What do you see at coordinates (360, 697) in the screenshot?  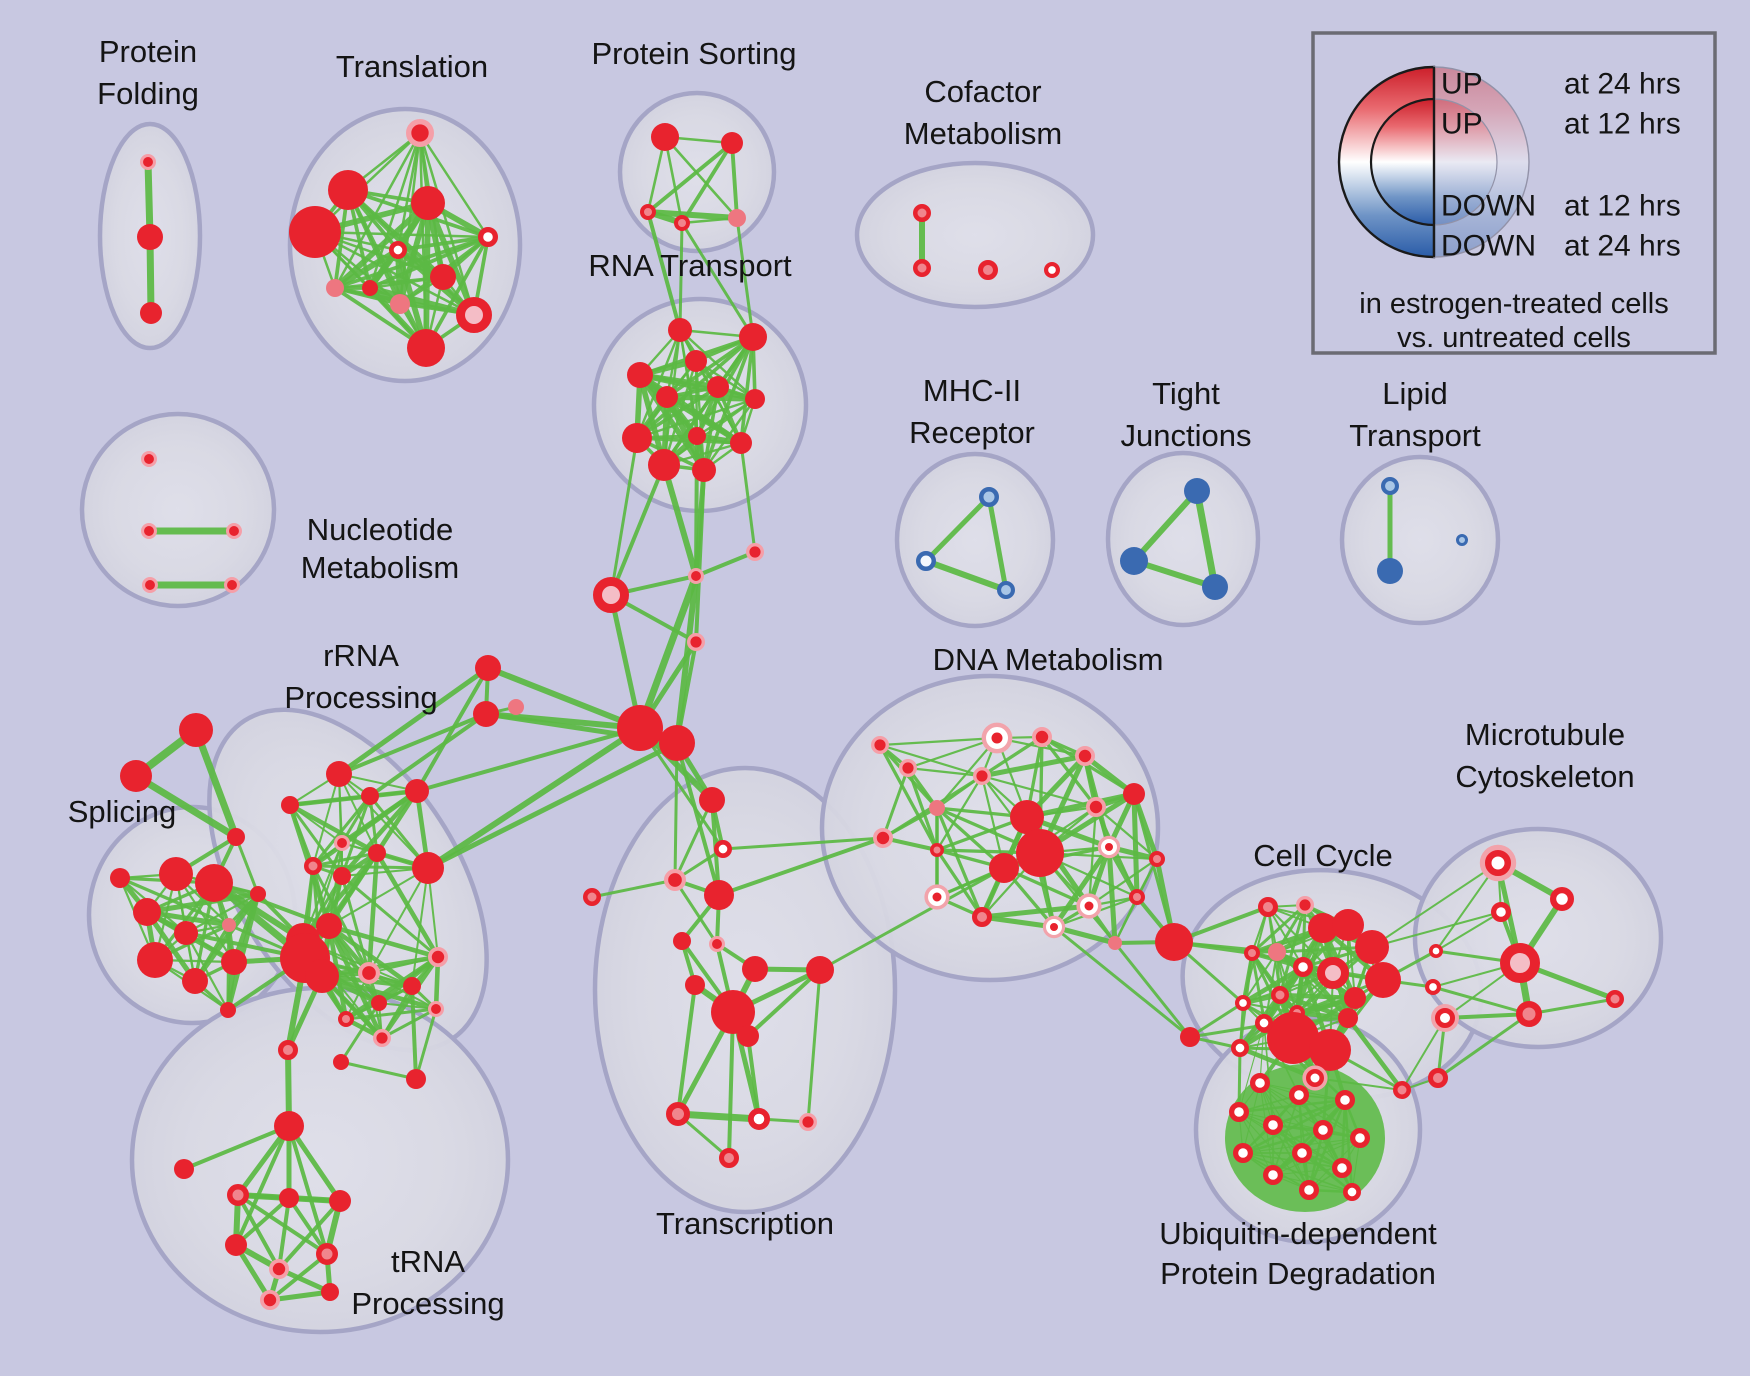 I see `cluster-label-rrna-processing: Processing` at bounding box center [360, 697].